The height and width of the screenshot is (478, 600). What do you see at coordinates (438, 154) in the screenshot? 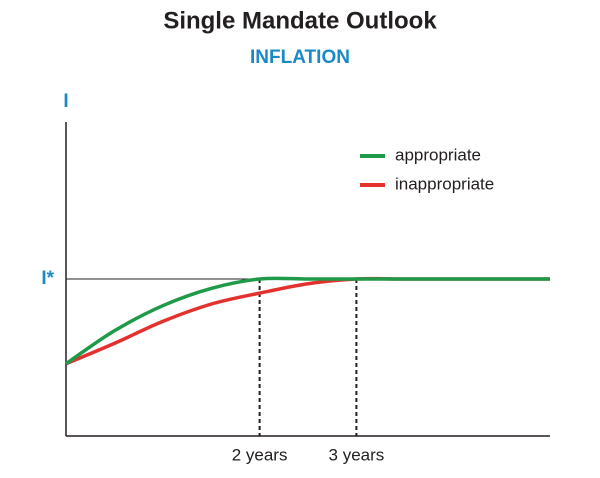
I see `legend-label: appropriate` at bounding box center [438, 154].